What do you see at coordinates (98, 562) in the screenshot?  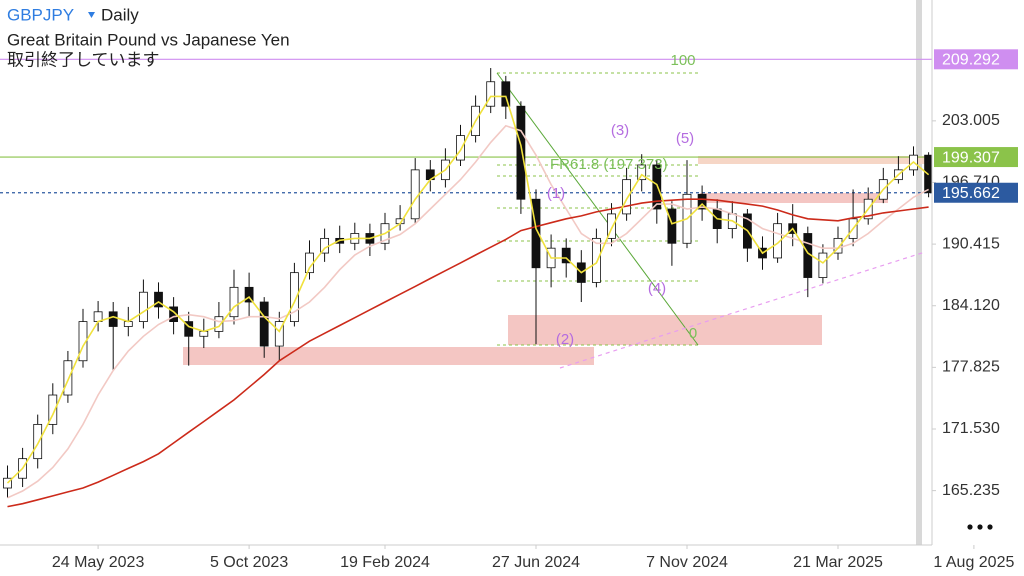 I see `x-tick-label: 24 May 2023` at bounding box center [98, 562].